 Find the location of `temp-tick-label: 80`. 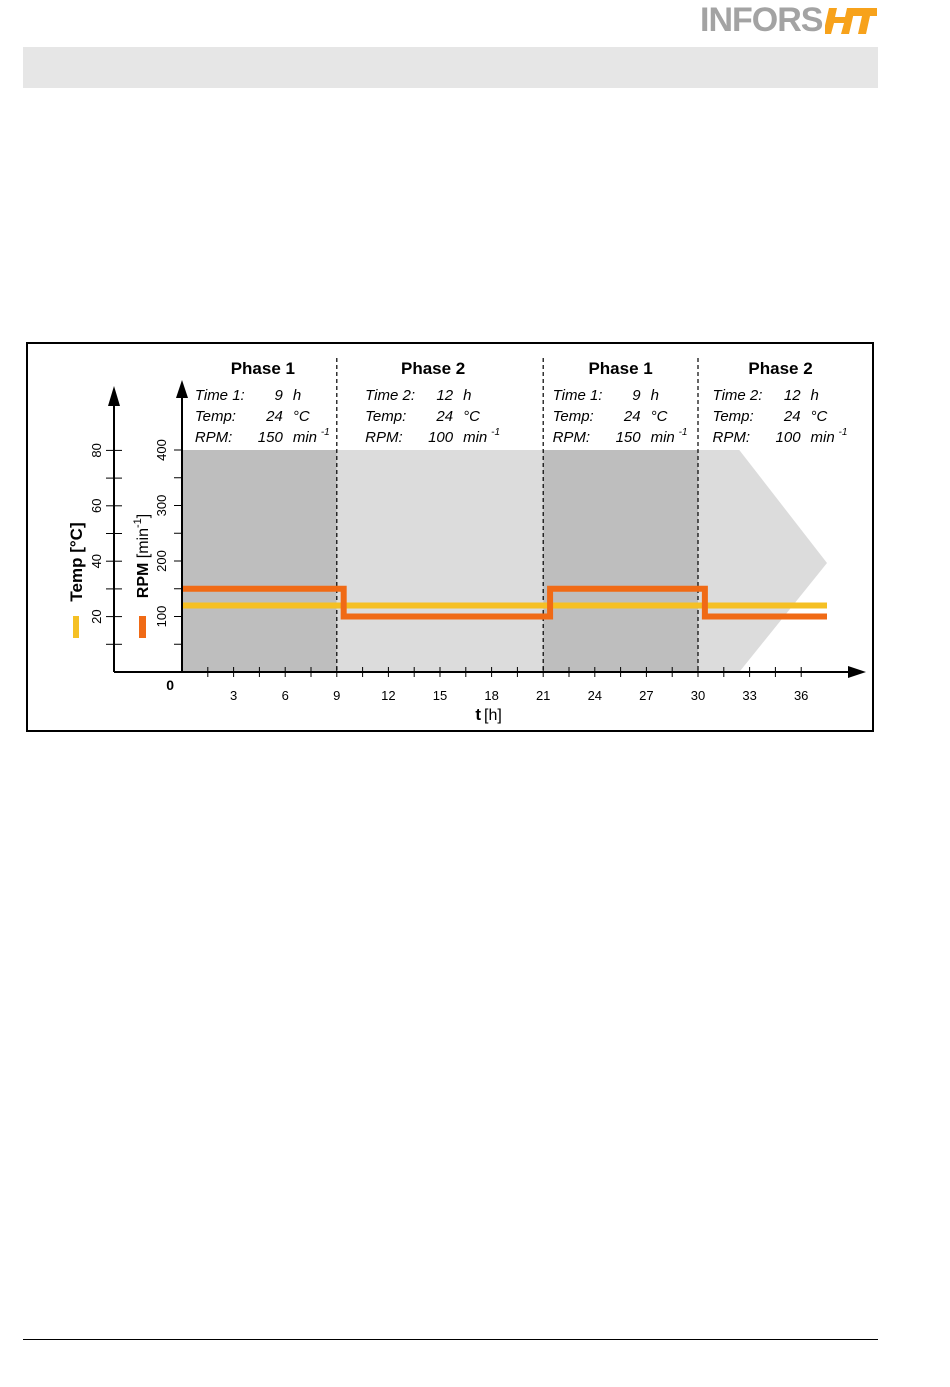

temp-tick-label: 80 is located at coordinates (96, 450).